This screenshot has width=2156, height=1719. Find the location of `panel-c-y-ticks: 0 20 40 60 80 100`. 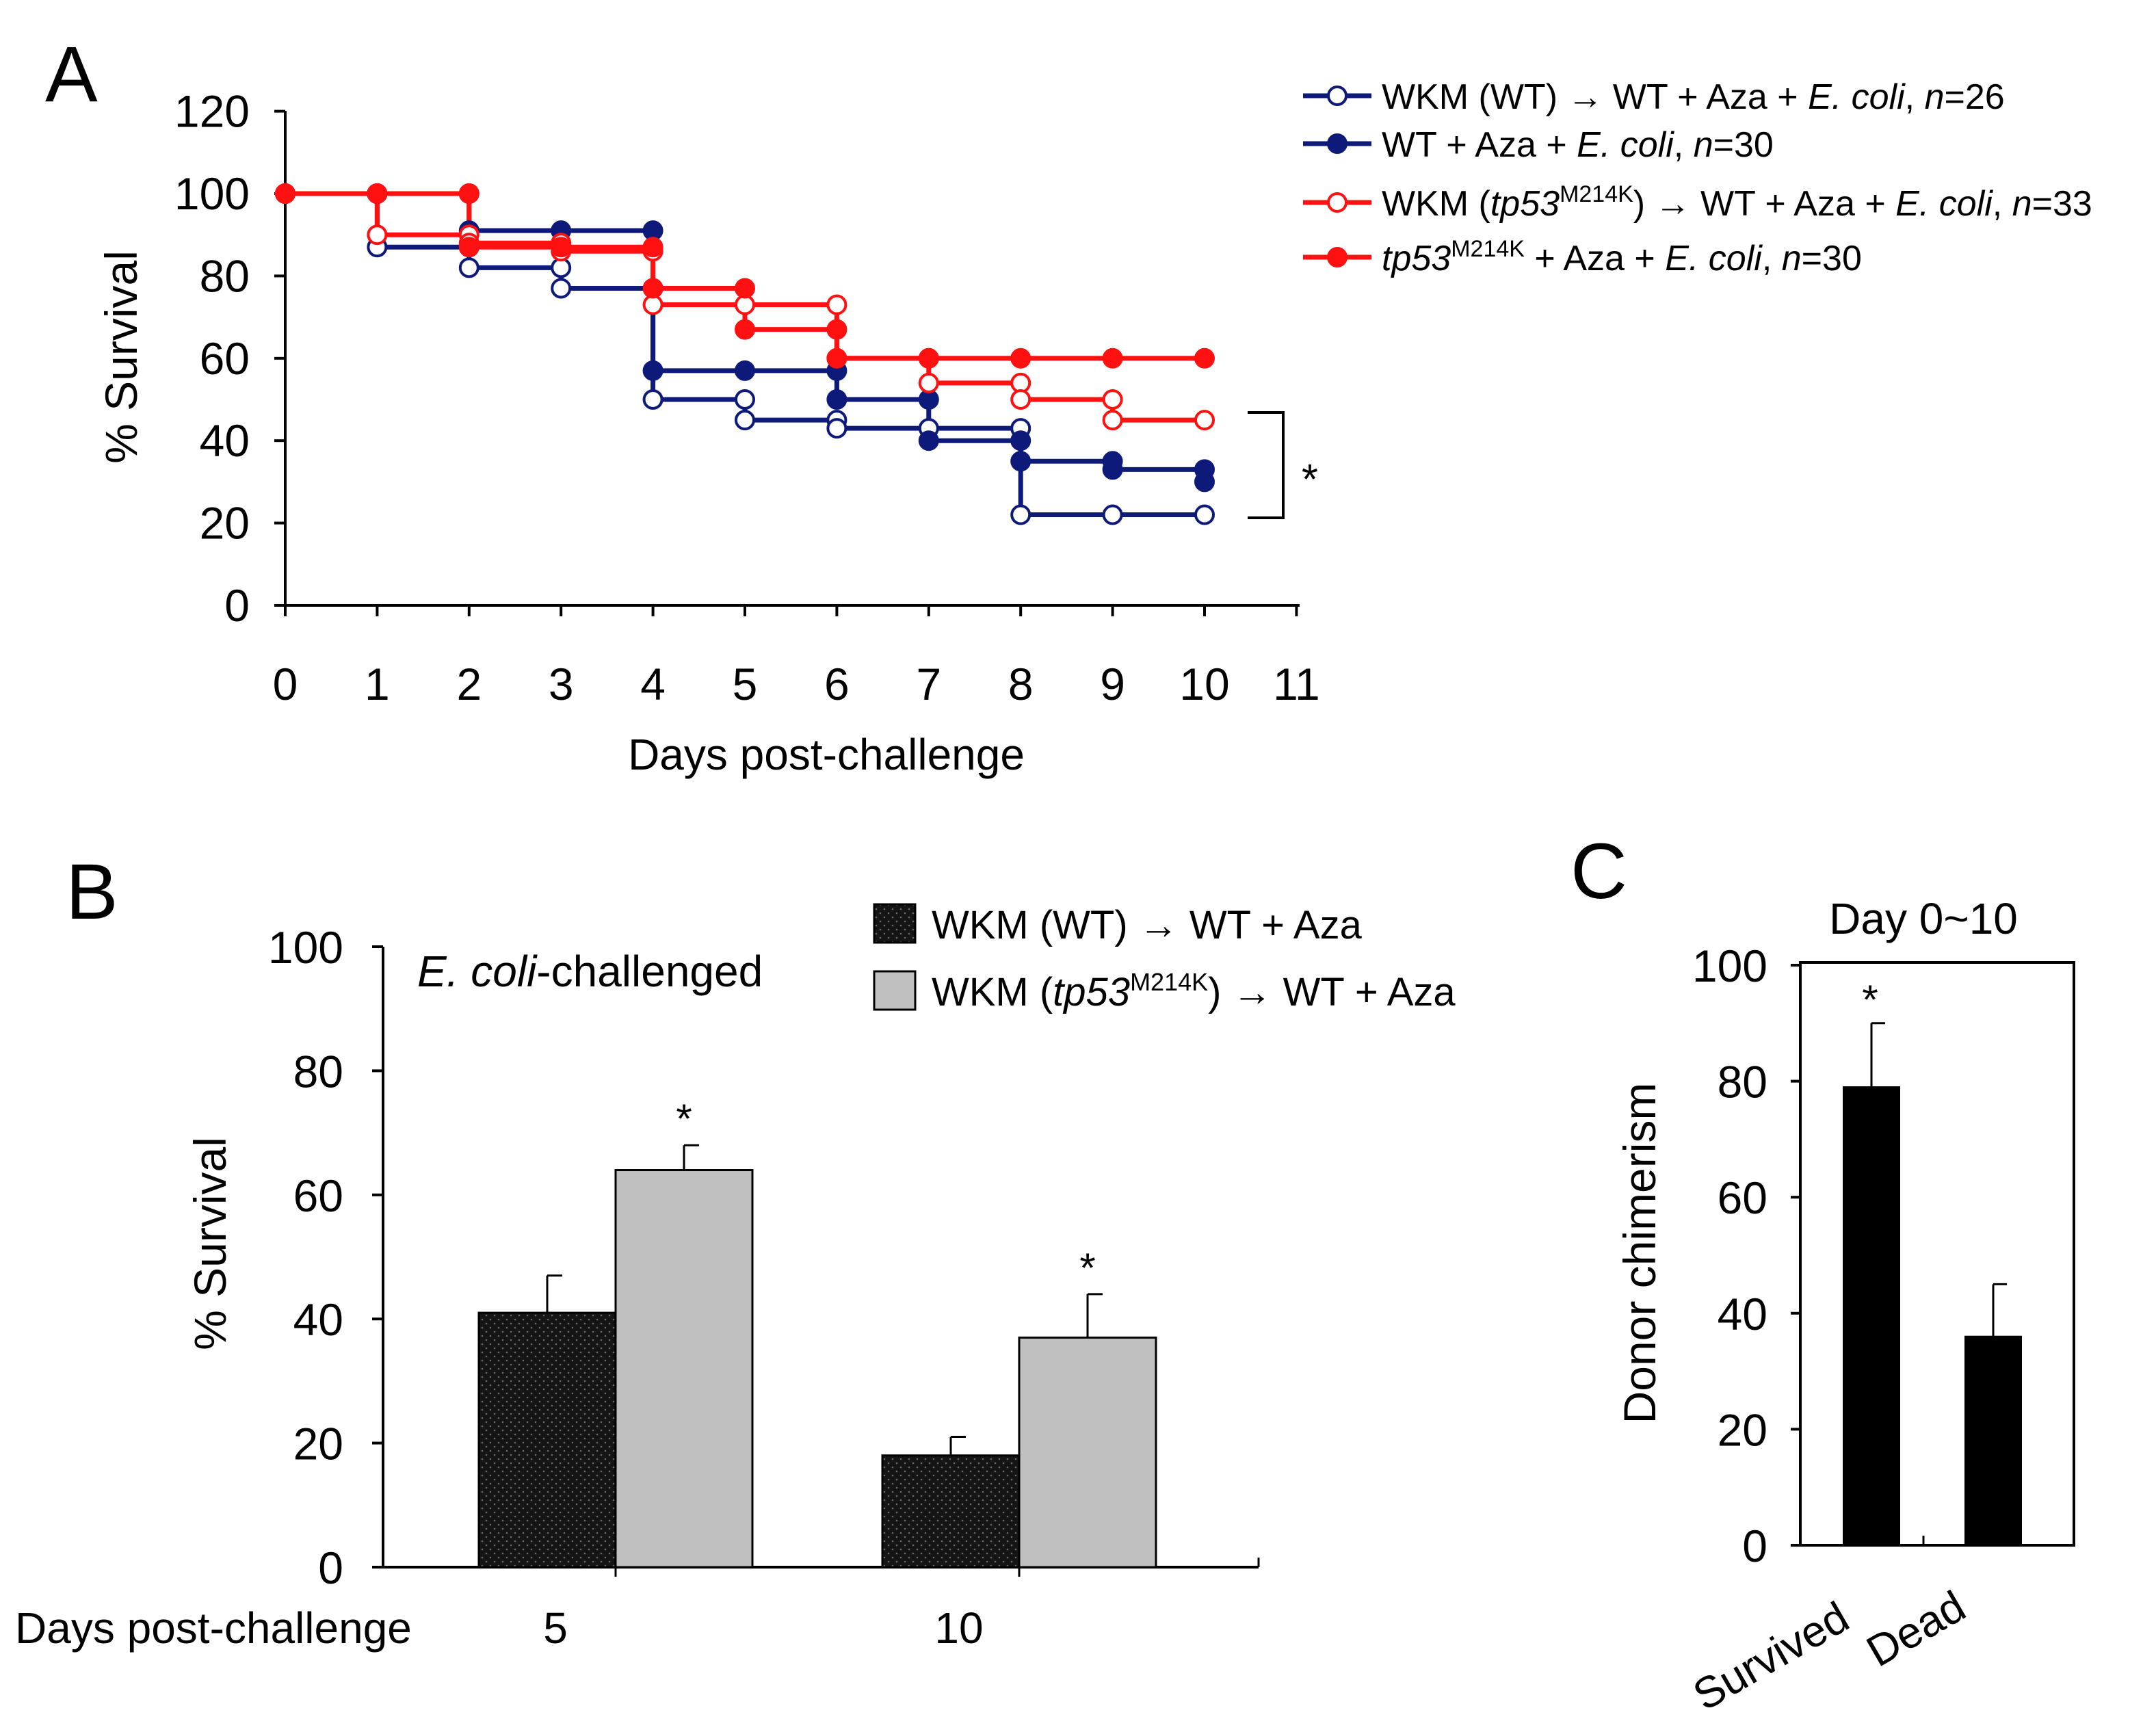

panel-c-y-ticks: 0 20 40 60 80 100 is located at coordinates (1746, 1256).